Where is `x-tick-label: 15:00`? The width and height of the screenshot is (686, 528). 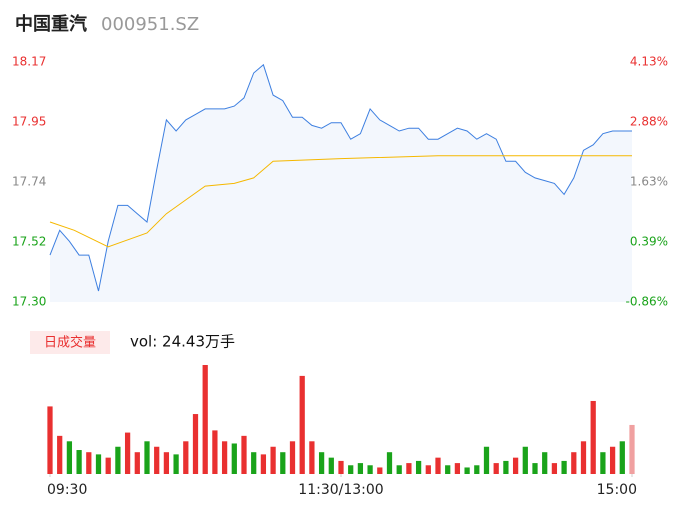
x-tick-label: 15:00 is located at coordinates (617, 490).